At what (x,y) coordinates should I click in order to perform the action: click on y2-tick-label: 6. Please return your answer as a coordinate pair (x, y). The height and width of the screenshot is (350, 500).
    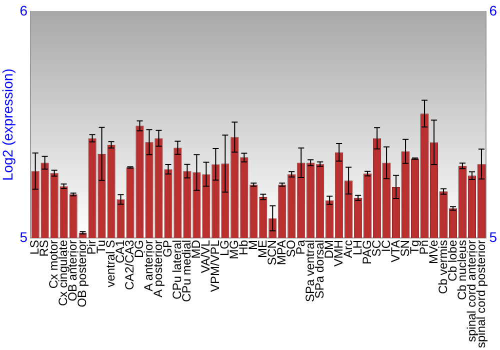
    Looking at the image, I should click on (493, 10).